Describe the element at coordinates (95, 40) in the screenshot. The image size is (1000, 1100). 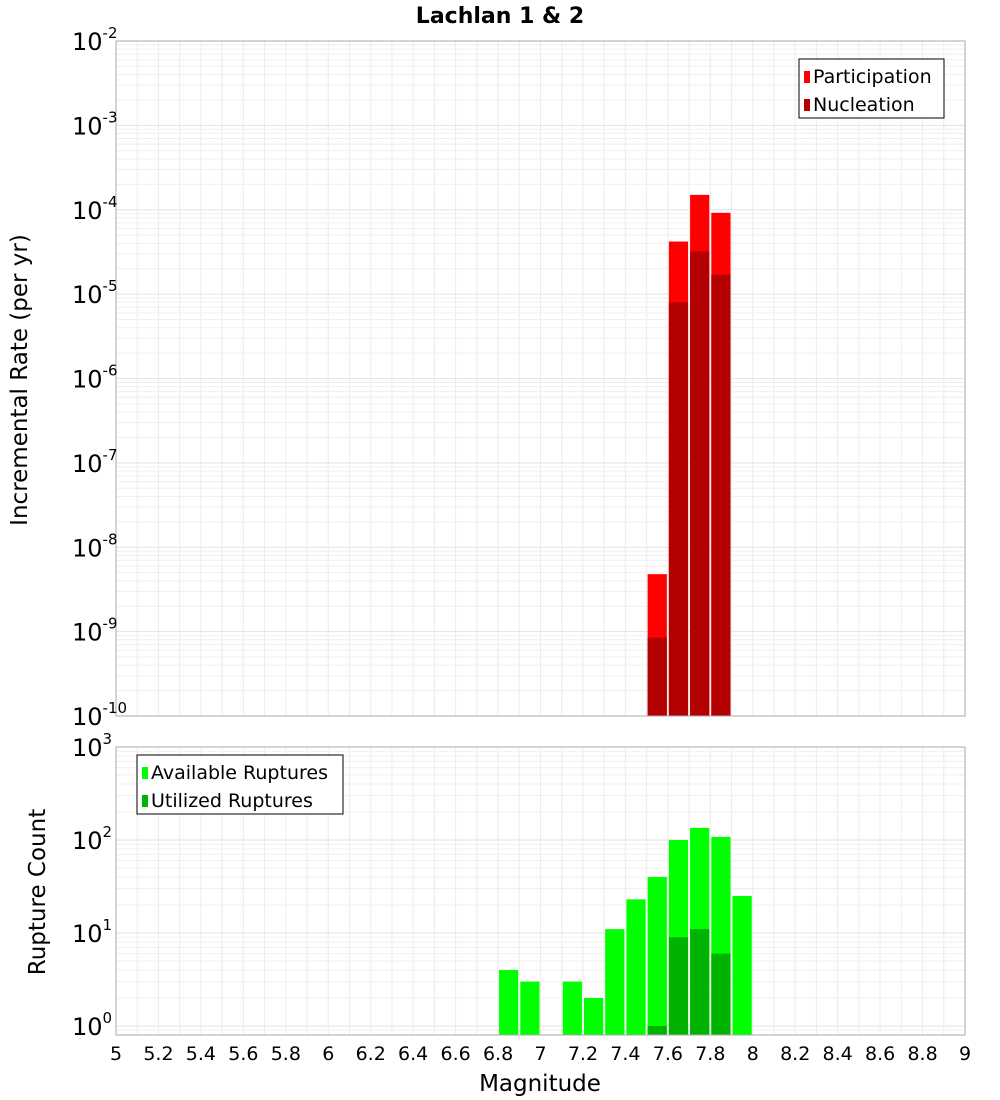
I see `y-tick-label: 10⁻²` at that location.